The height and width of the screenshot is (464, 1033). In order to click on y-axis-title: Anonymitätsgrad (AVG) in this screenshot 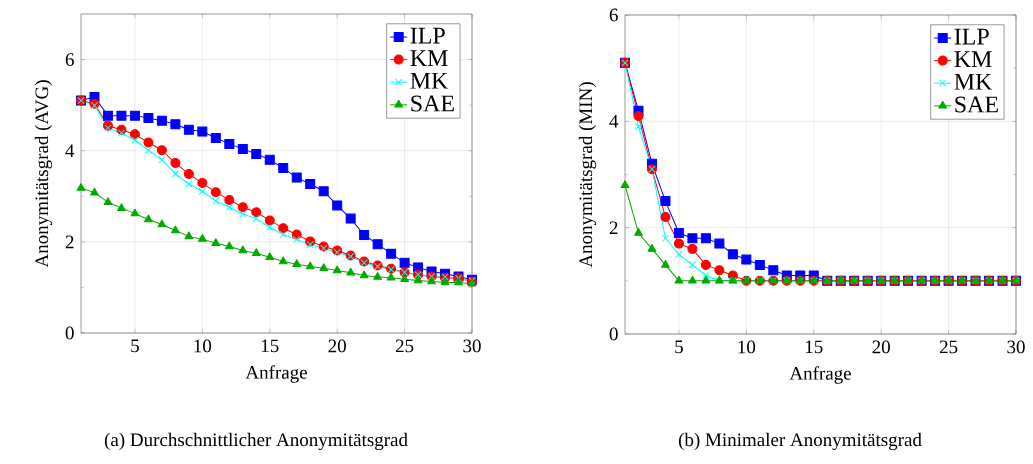, I will do `click(43, 174)`.